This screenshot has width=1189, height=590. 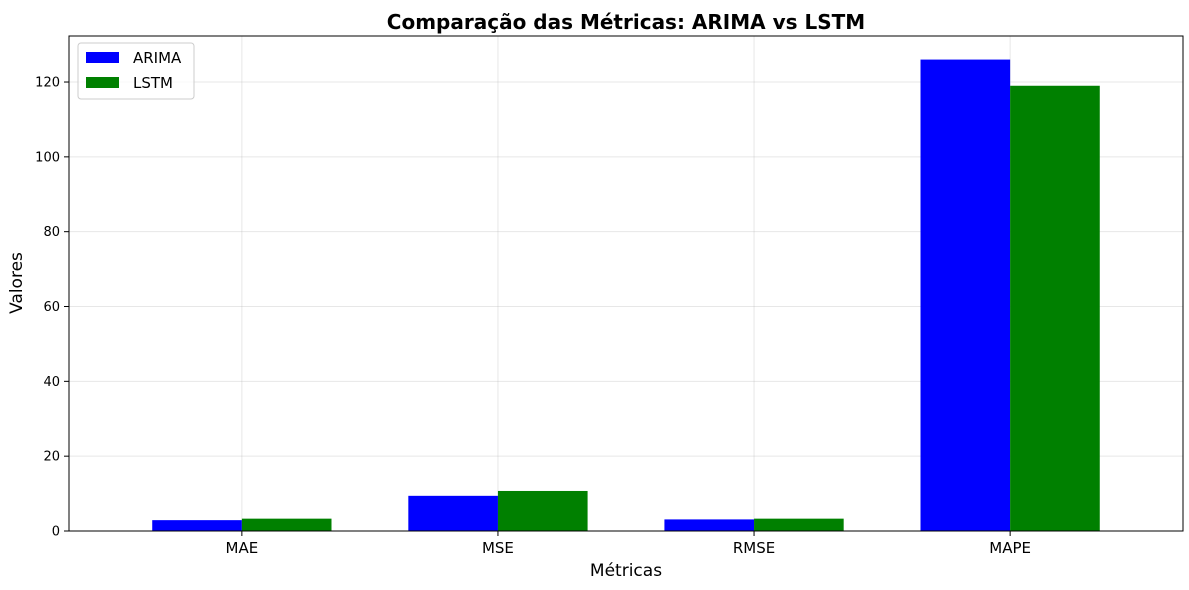 I want to click on legend: ARIMA LSTM, so click(x=136, y=71).